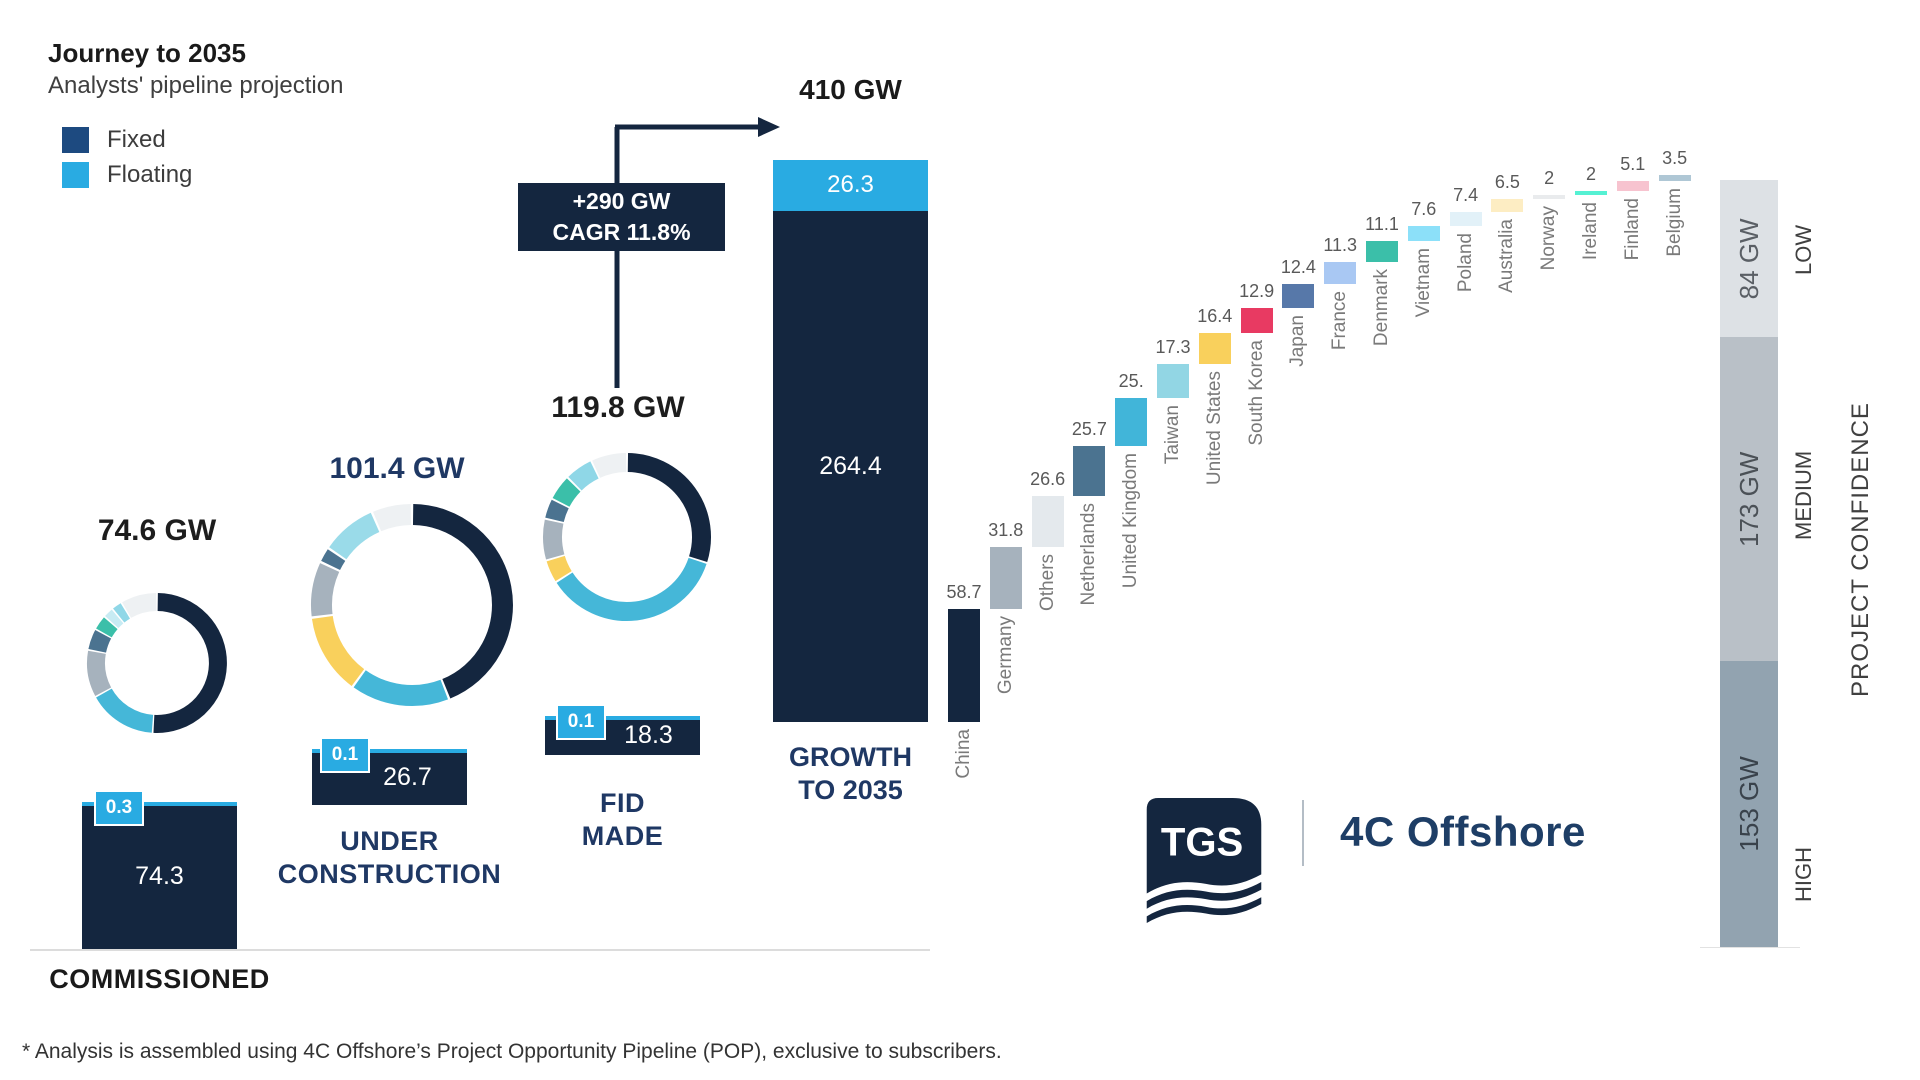 This screenshot has width=1920, height=1080. What do you see at coordinates (1424, 208) in the screenshot?
I see `waterfall-value-vietnam: 7.6` at bounding box center [1424, 208].